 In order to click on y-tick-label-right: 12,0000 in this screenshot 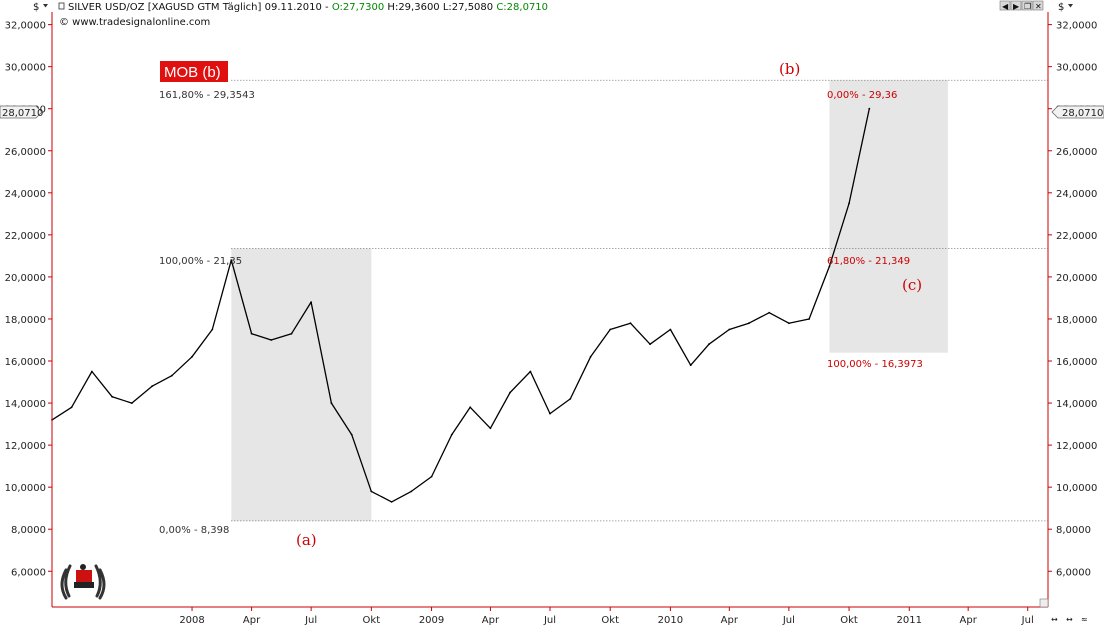, I will do `click(1076, 446)`.